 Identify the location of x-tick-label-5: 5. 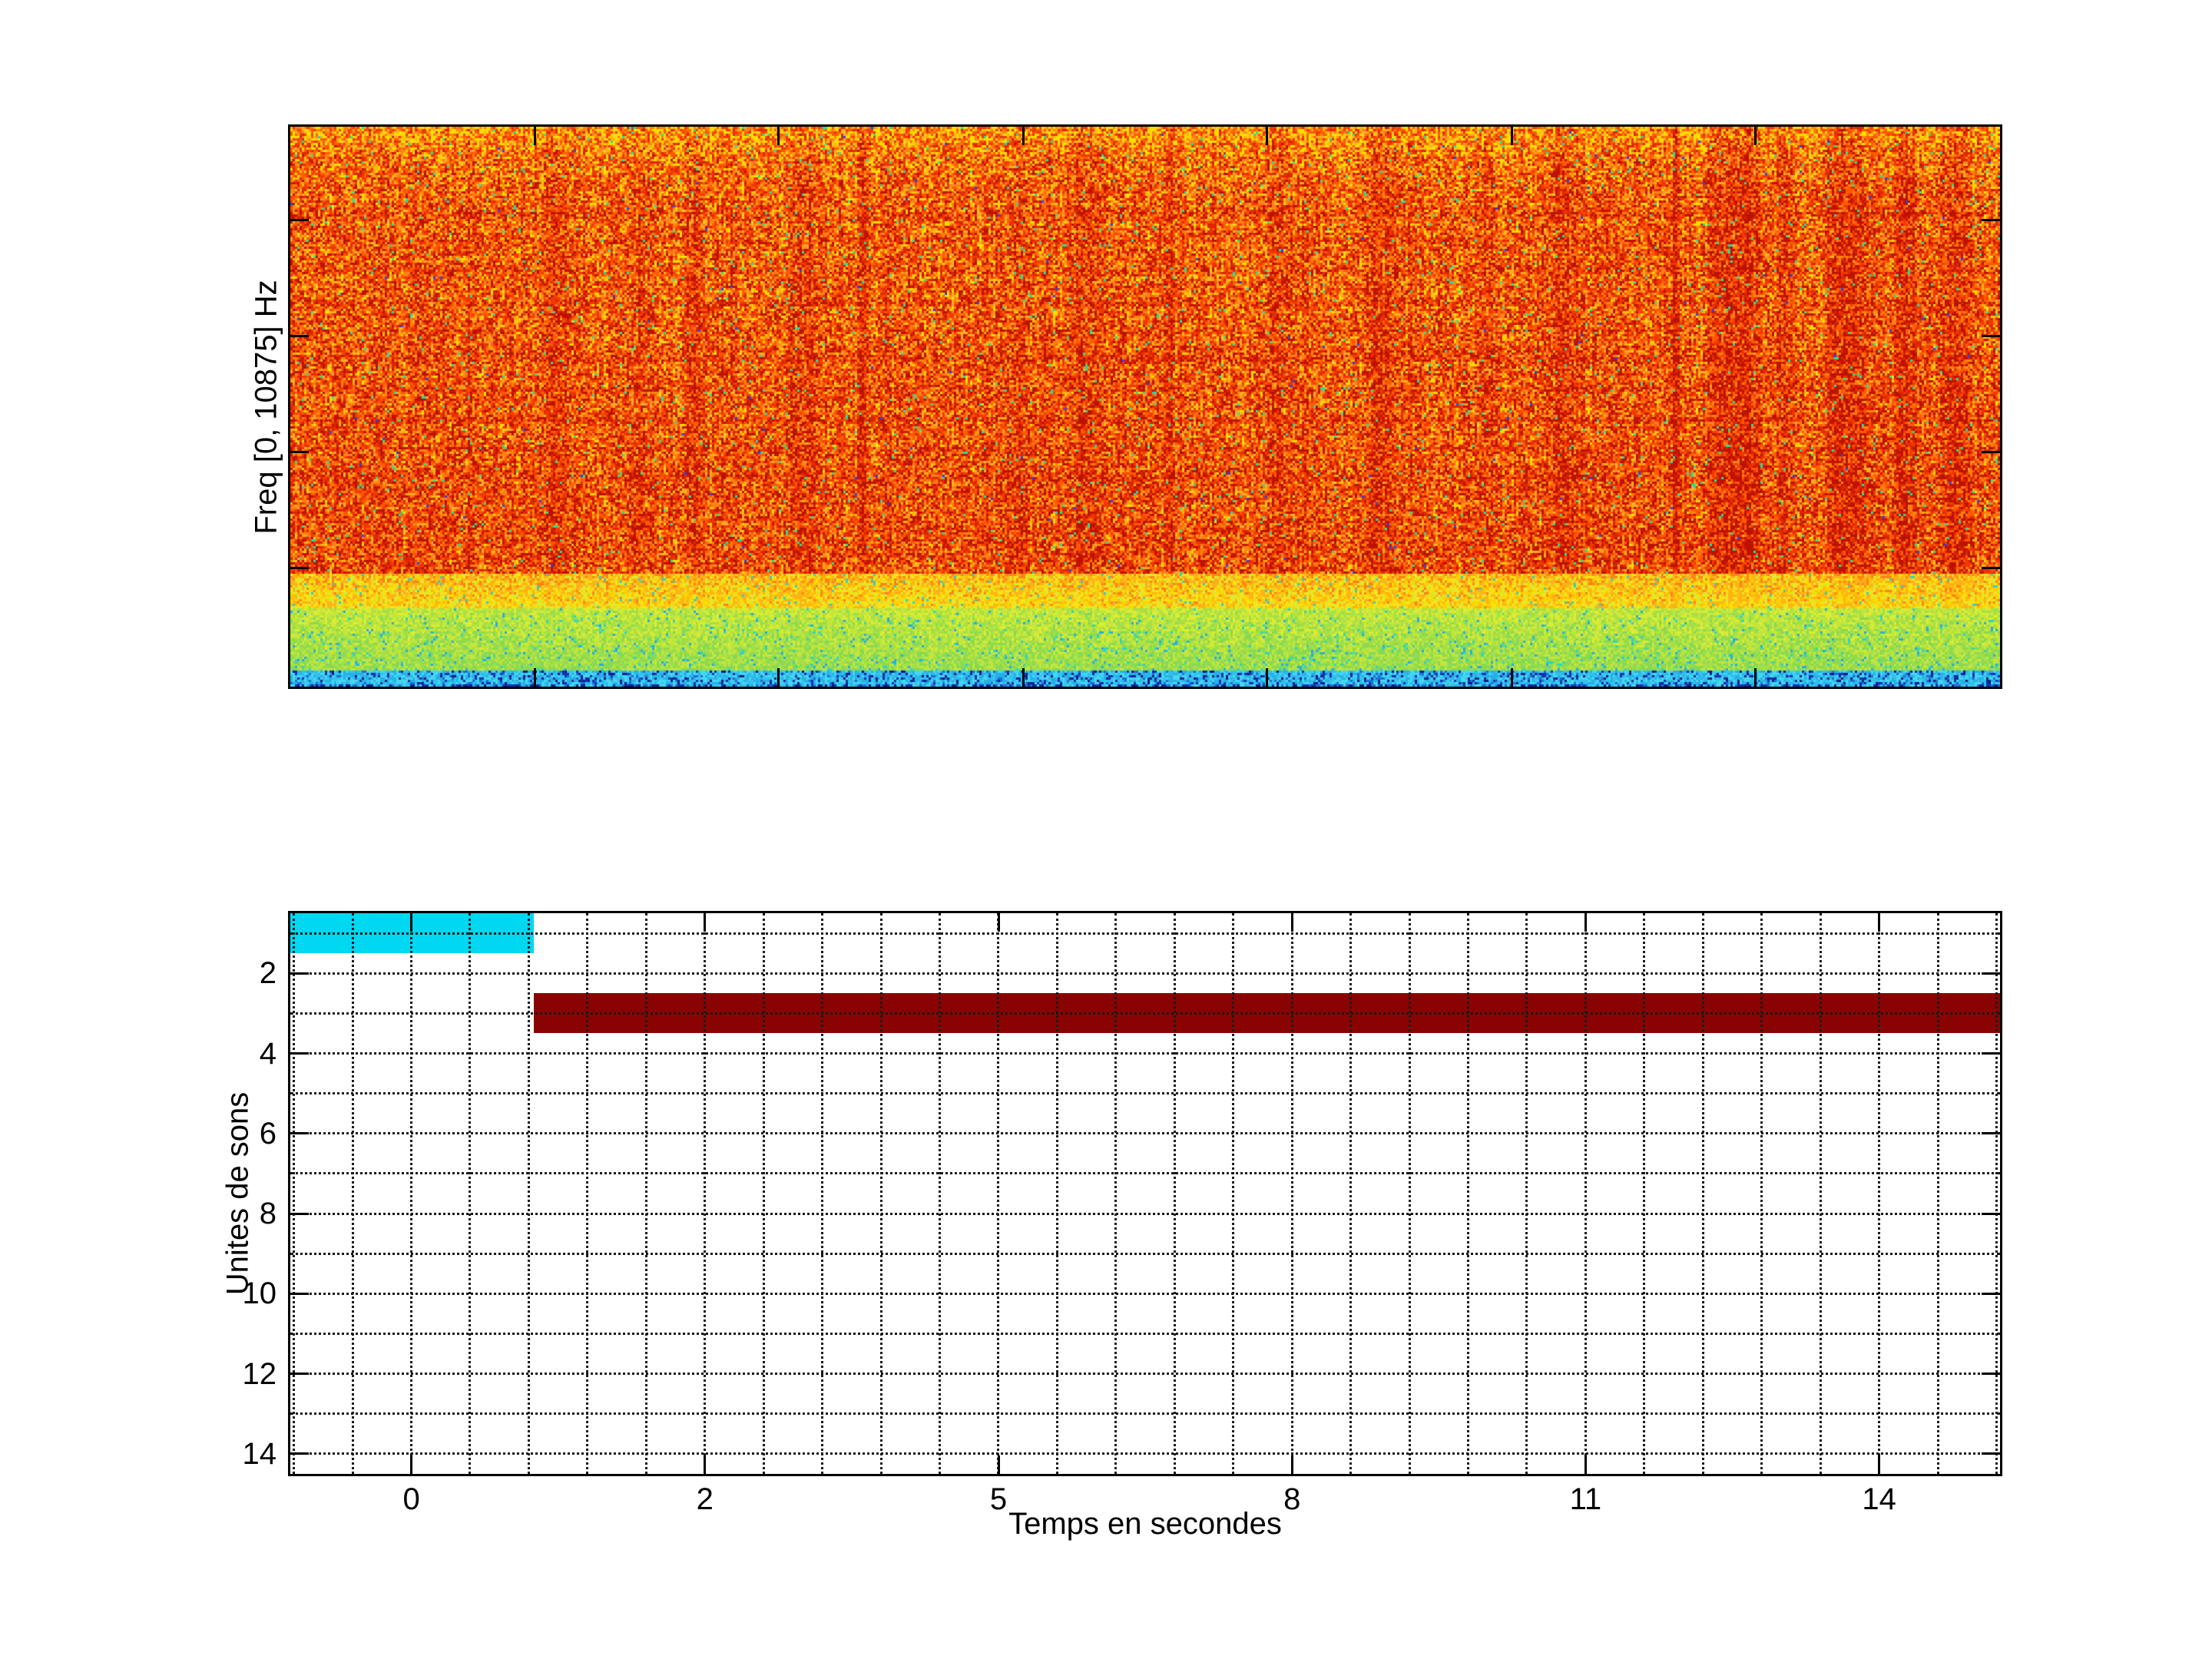
(998, 1499).